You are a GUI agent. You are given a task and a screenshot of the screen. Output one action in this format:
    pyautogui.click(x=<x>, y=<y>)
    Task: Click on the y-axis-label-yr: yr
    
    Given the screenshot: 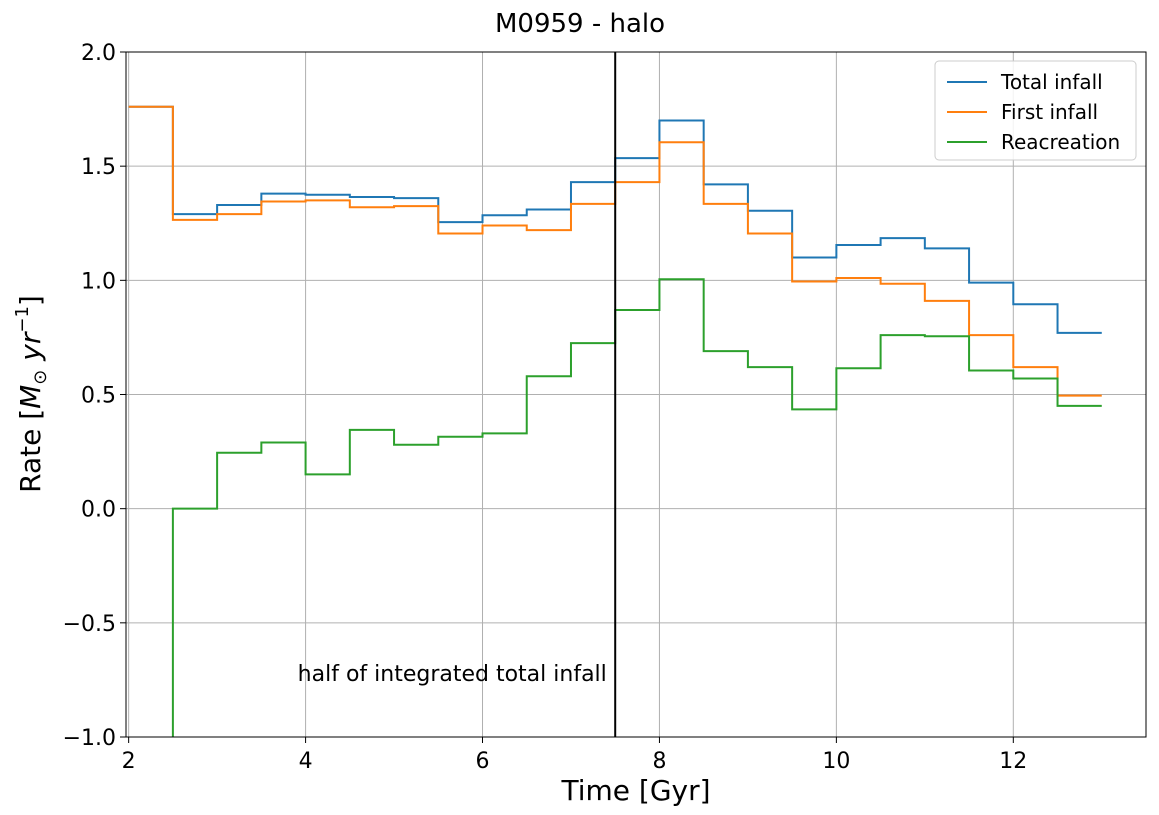 What is the action you would take?
    pyautogui.click(x=30, y=350)
    